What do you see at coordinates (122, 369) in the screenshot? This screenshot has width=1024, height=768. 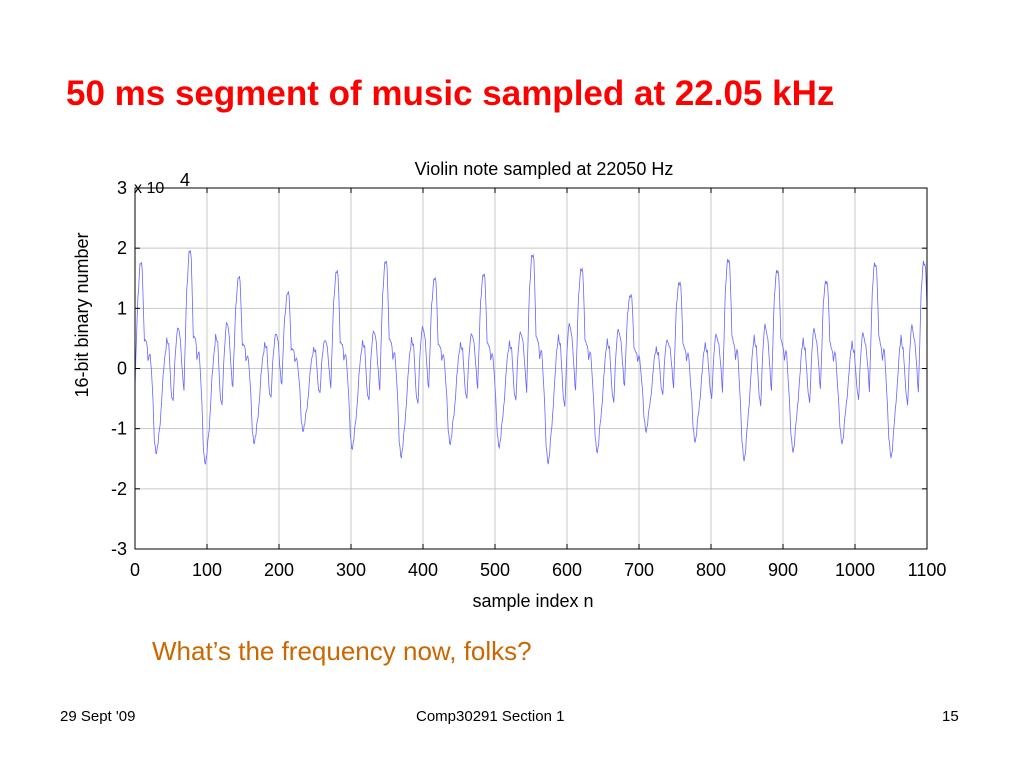 I see `y-tick-label: 0` at bounding box center [122, 369].